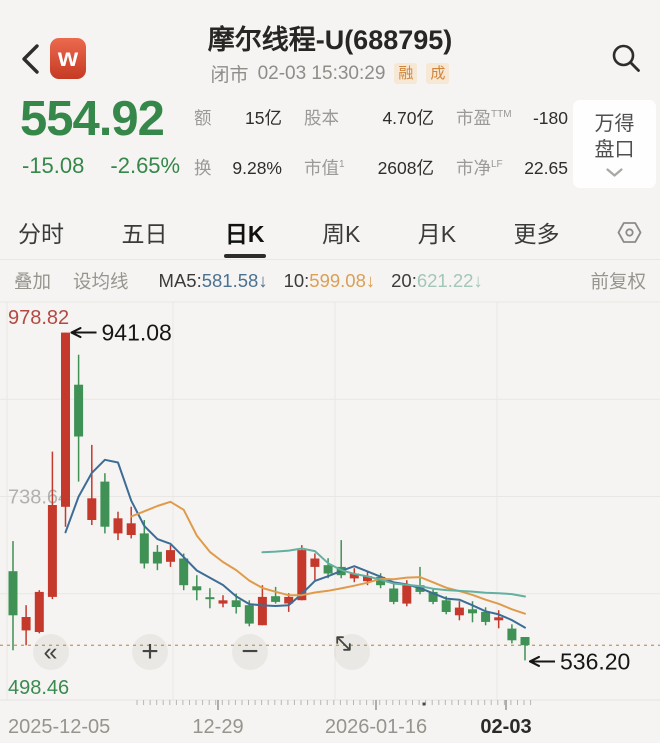 The width and height of the screenshot is (660, 743). What do you see at coordinates (438, 73) in the screenshot?
I see `star-market-badge: 成` at bounding box center [438, 73].